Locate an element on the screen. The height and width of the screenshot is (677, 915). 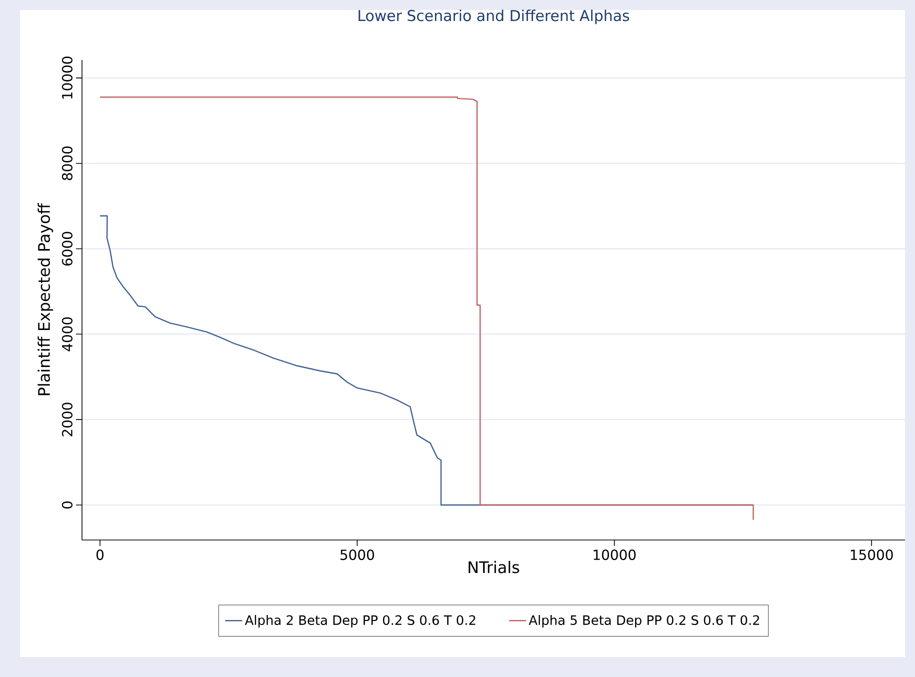
y-tick-label: 0 is located at coordinates (67, 504).